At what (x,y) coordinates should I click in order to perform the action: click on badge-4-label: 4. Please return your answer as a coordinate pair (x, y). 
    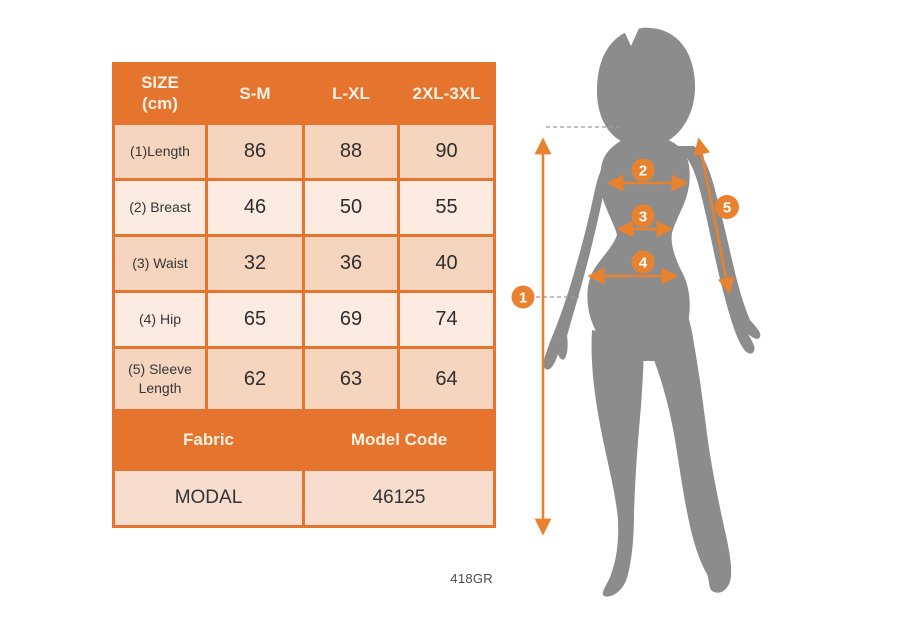
    Looking at the image, I should click on (643, 263).